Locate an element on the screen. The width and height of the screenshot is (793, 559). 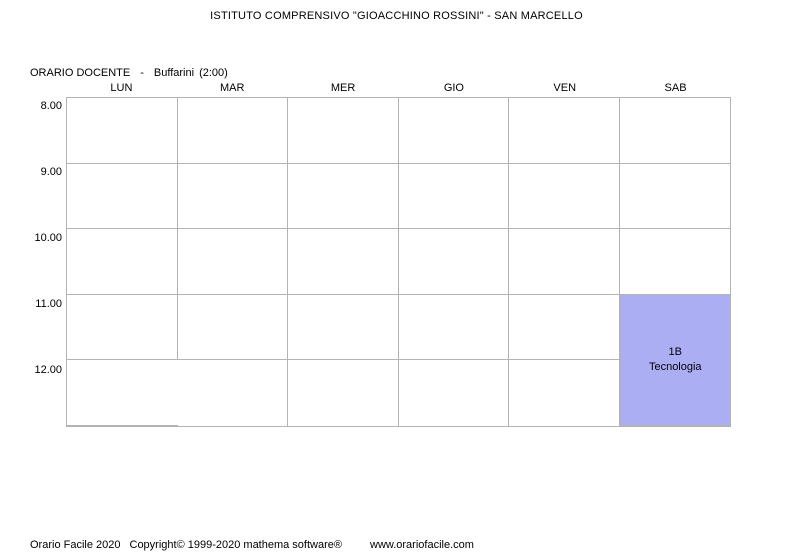
copyright-label: Copyright© 1999-2020 mathema software® is located at coordinates (236, 545).